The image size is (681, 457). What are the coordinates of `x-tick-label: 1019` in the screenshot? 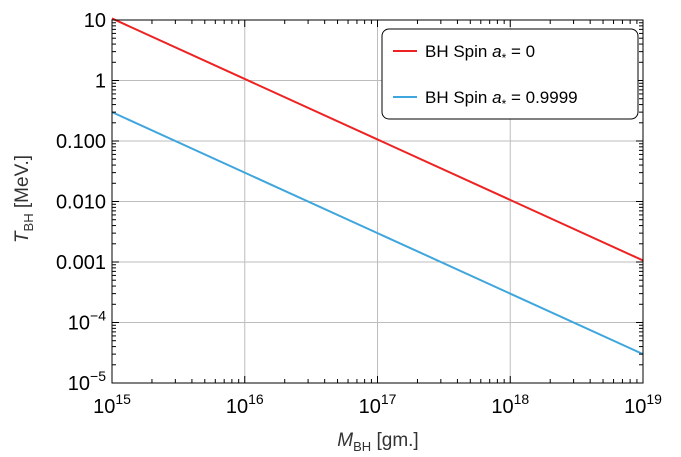 It's located at (643, 404).